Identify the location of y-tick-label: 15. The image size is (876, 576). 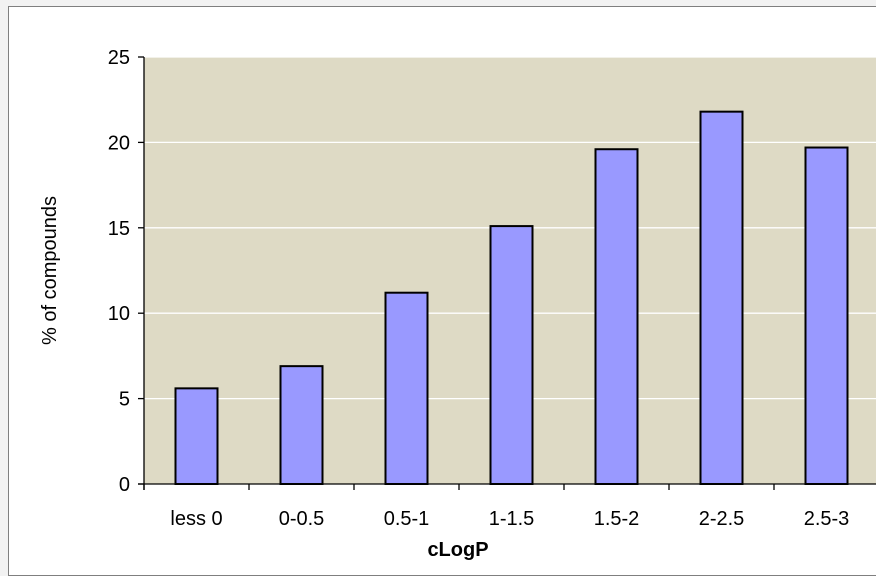
(119, 229).